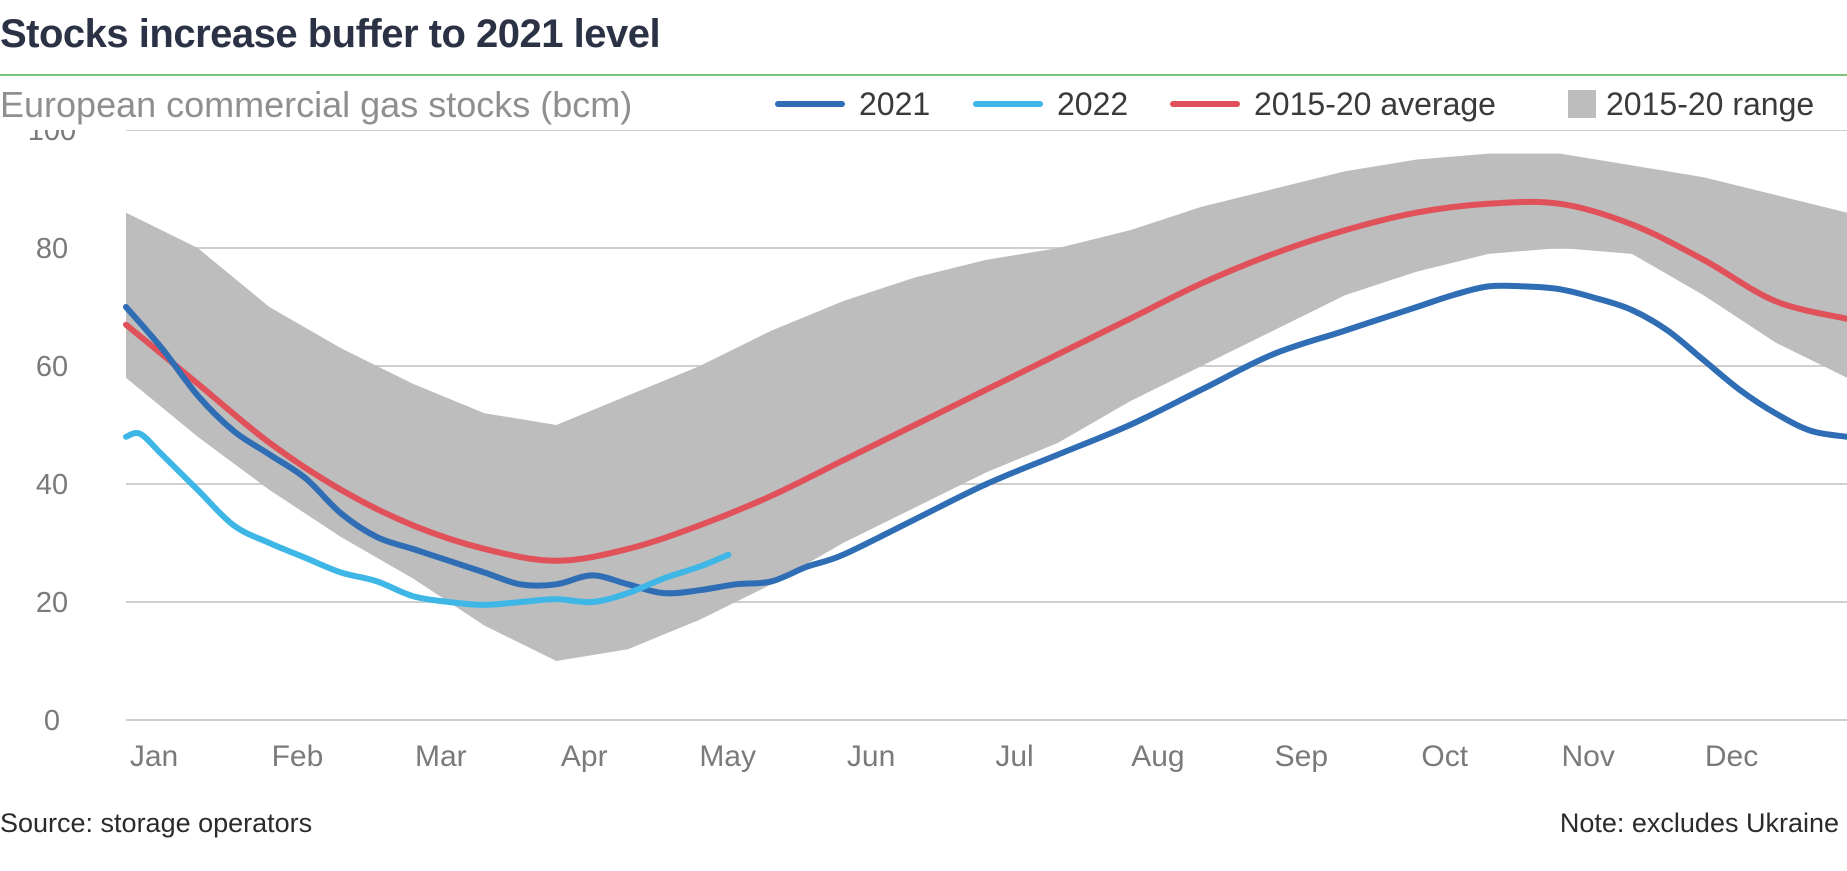 The image size is (1847, 871). What do you see at coordinates (871, 756) in the screenshot?
I see `x-tick-label: Jun` at bounding box center [871, 756].